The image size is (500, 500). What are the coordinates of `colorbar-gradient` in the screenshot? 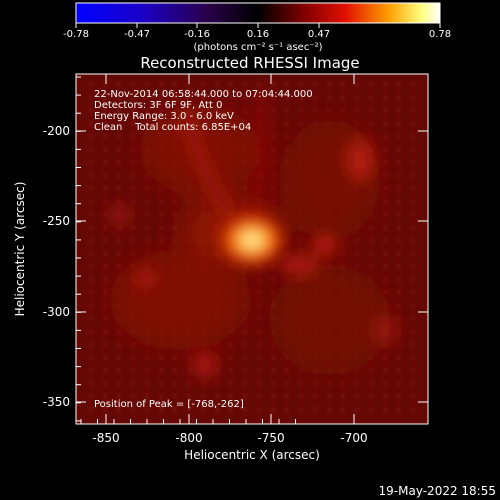 It's located at (258, 13).